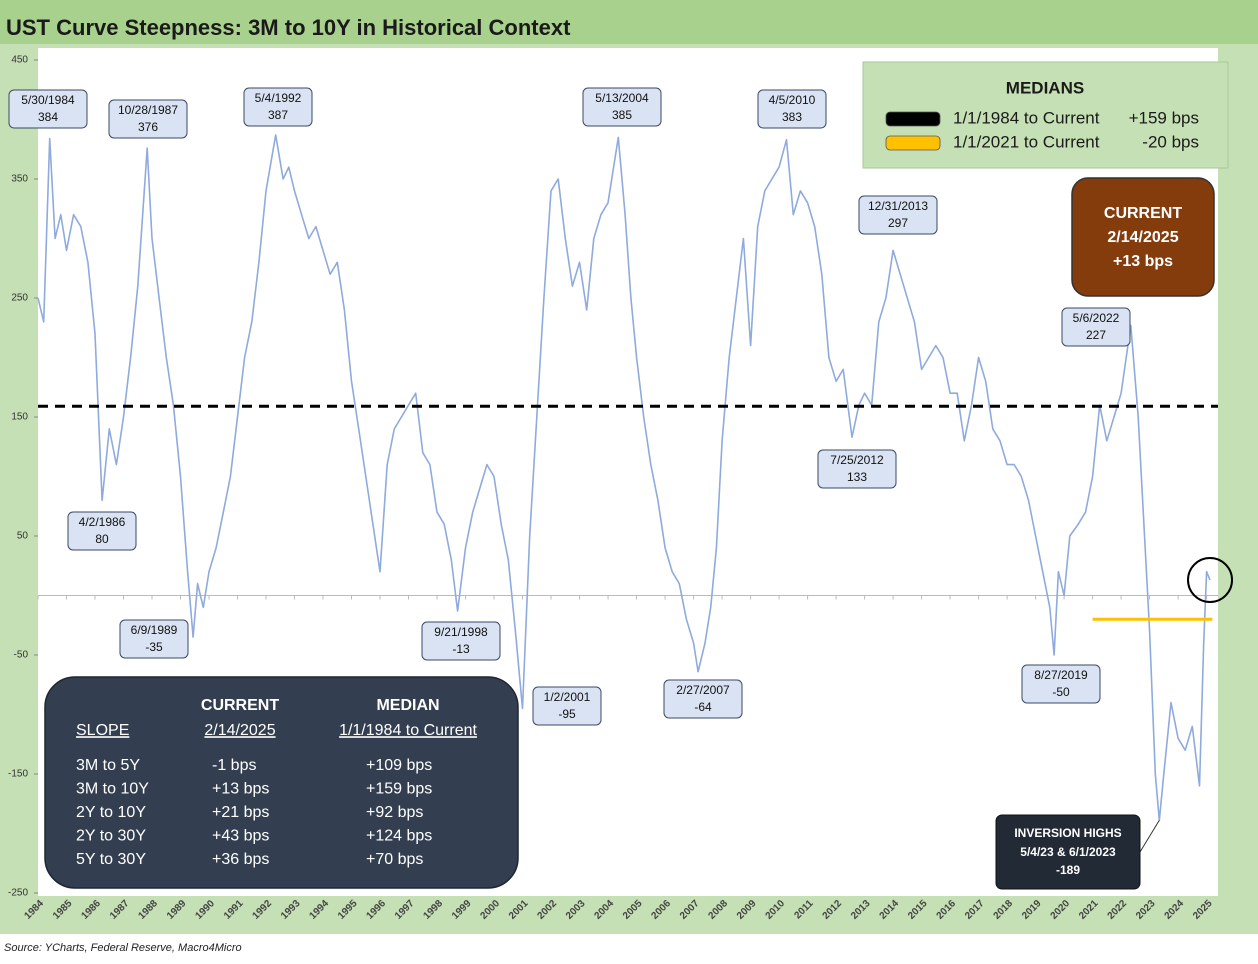  I want to click on current-value-label: +13 bps, so click(1143, 261).